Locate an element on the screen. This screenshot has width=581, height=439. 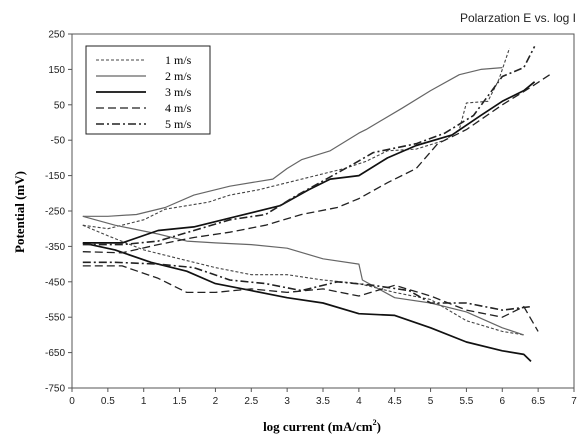
legend-label: 3 m/s is located at coordinates (178, 92).